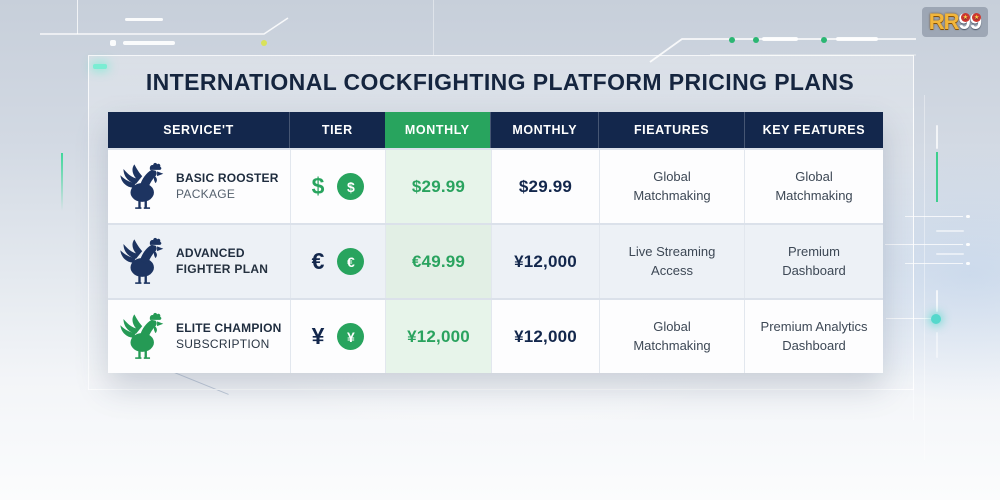  I want to click on tier-cell: ¥ ¥, so click(337, 336).